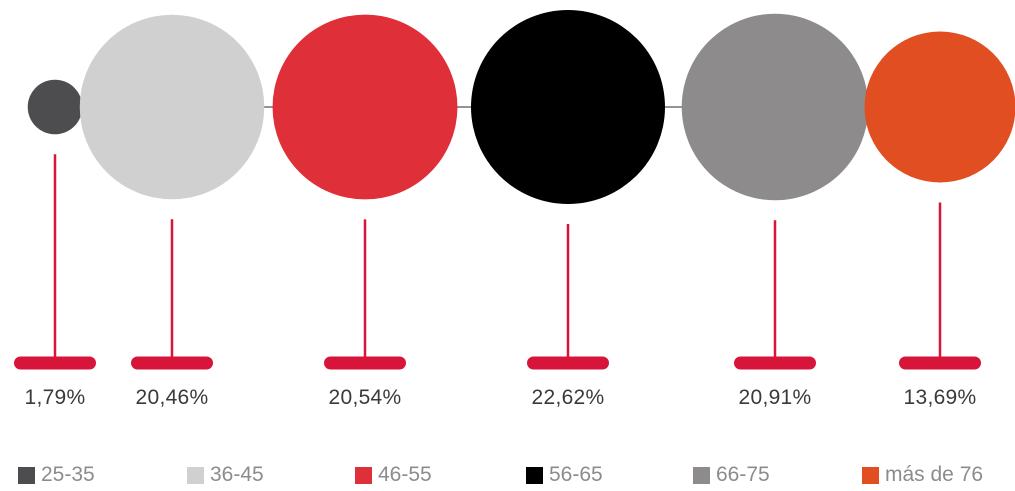  I want to click on legend-item-66-75: 66-75, so click(731, 475).